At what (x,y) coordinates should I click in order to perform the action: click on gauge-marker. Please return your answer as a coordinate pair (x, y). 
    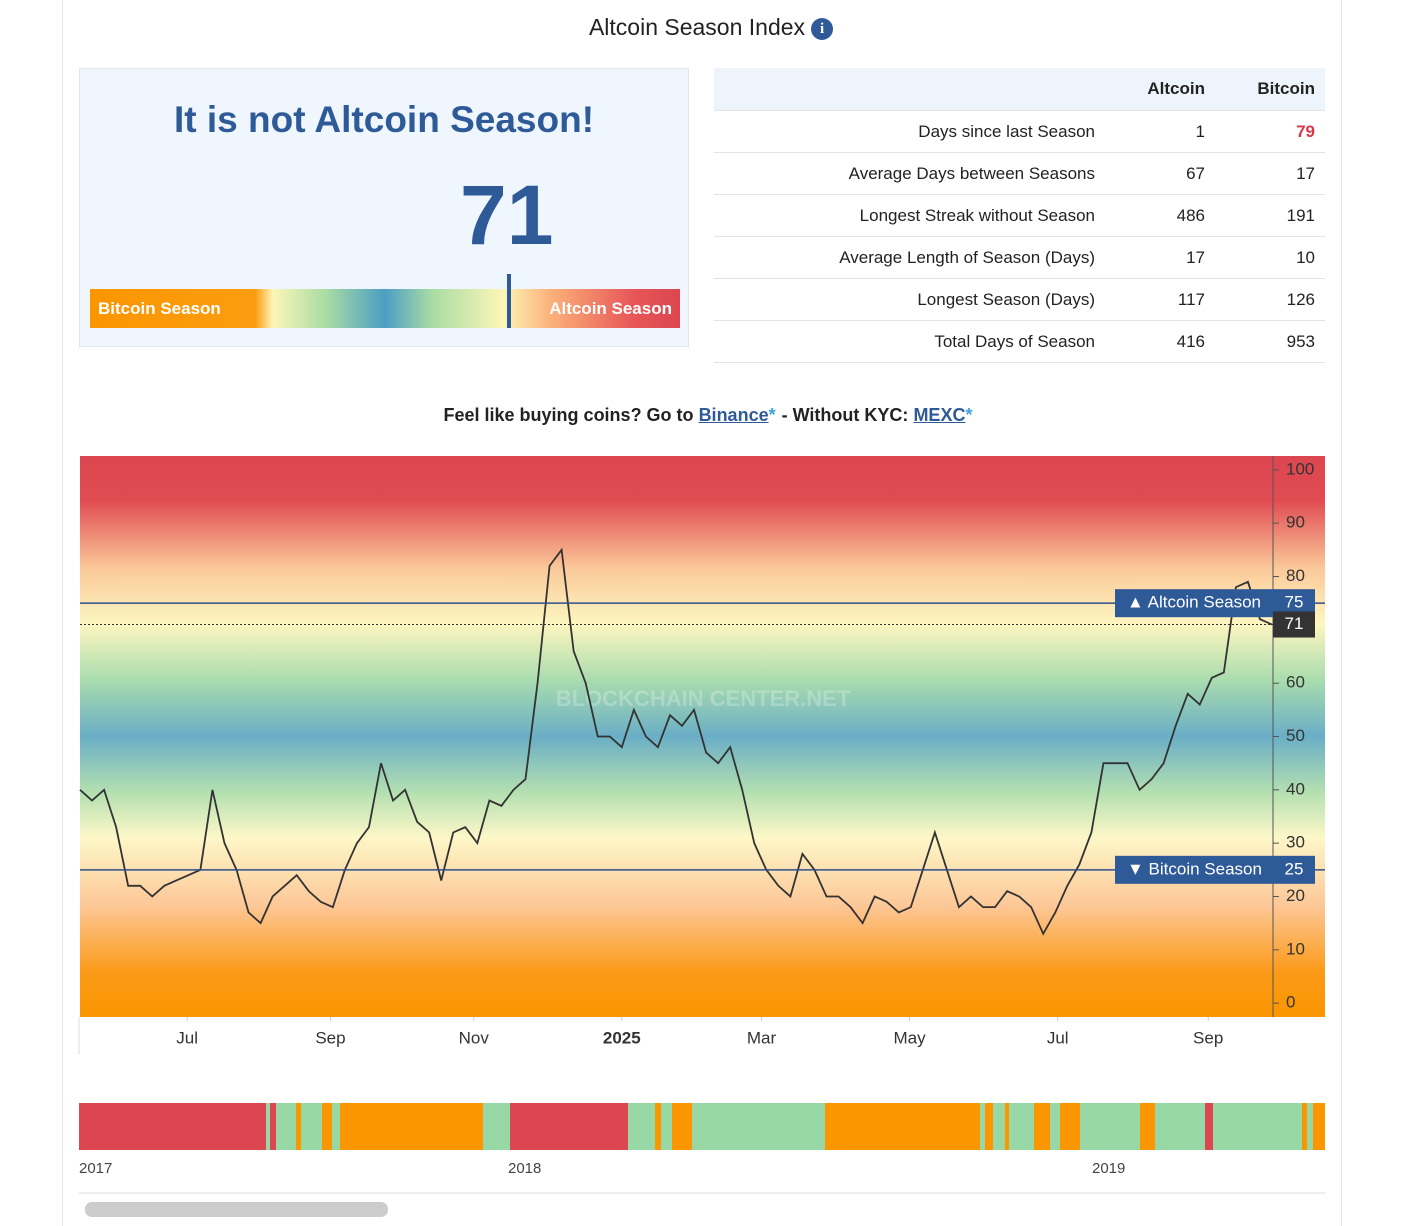
    Looking at the image, I should click on (508, 301).